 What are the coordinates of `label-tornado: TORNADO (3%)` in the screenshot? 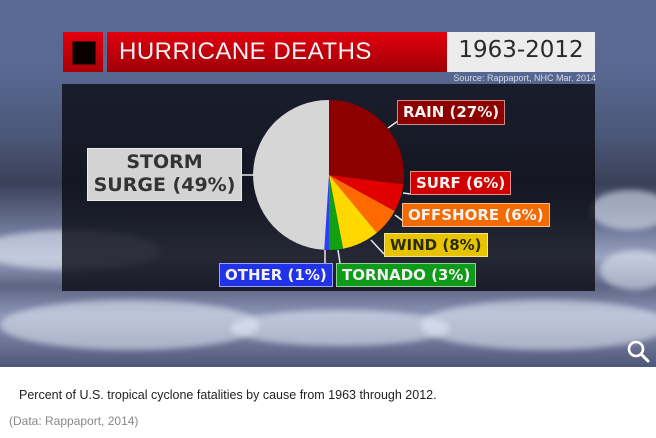 It's located at (406, 275).